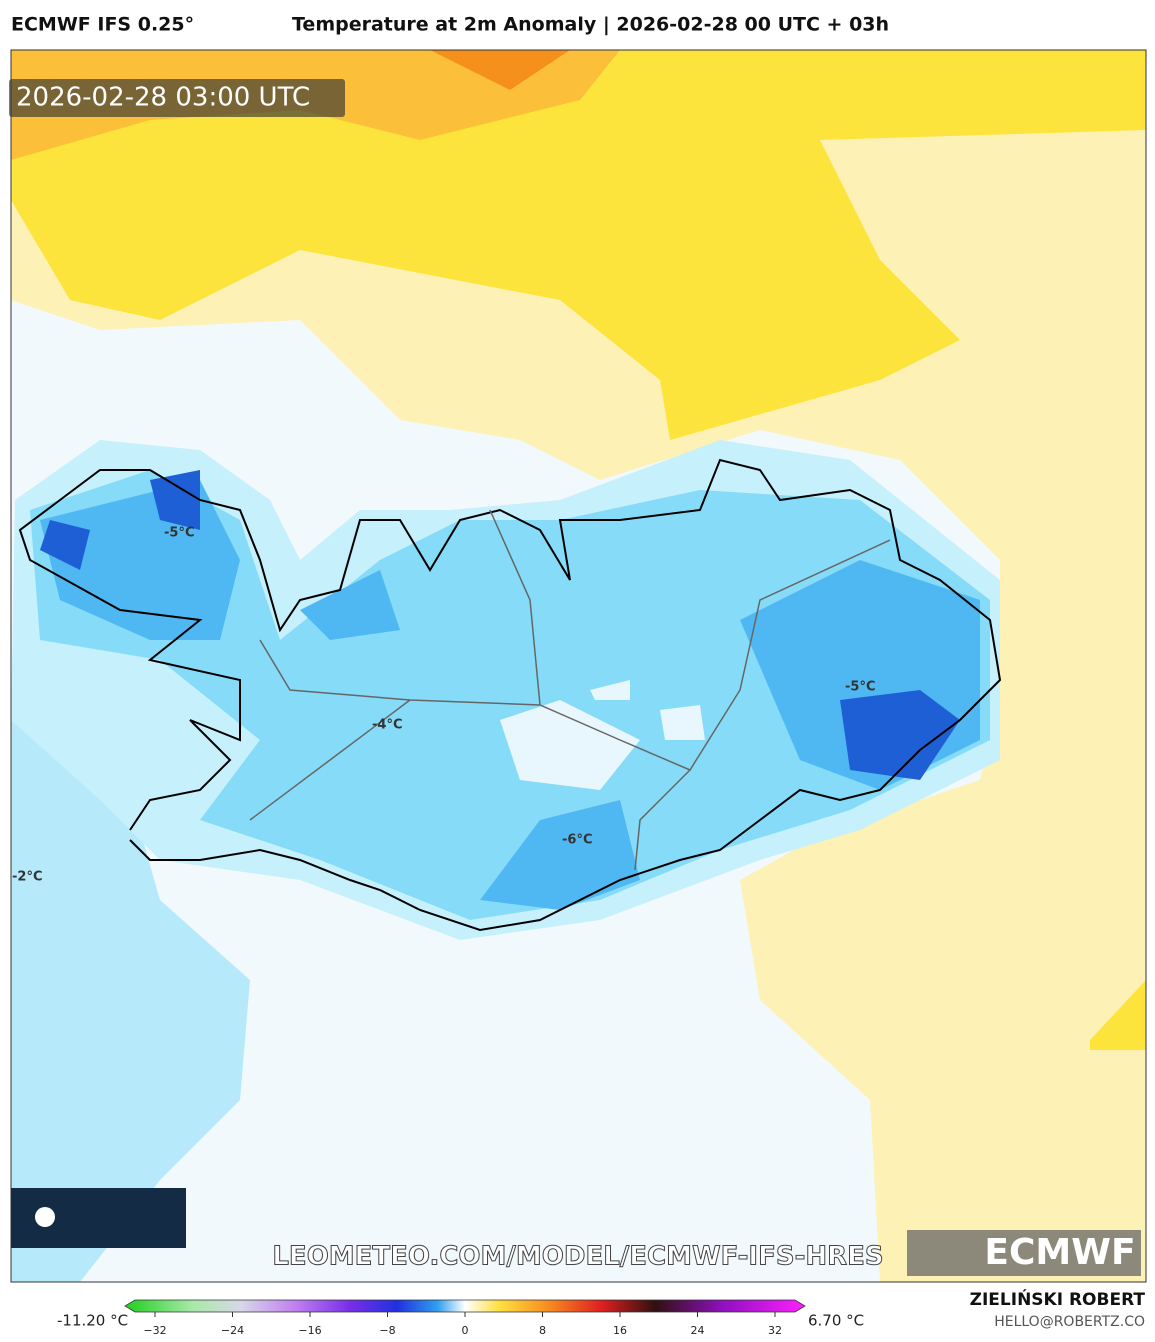 The height and width of the screenshot is (1342, 1155). What do you see at coordinates (602, 735) in the screenshot?
I see `mild-zone` at bounding box center [602, 735].